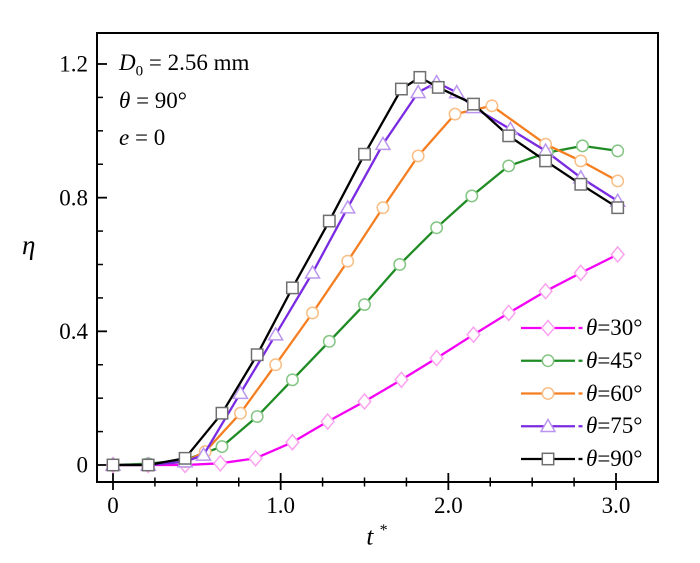 This screenshot has height=563, width=700. What do you see at coordinates (620, 426) in the screenshot?
I see `legend-label: =75°` at bounding box center [620, 426].